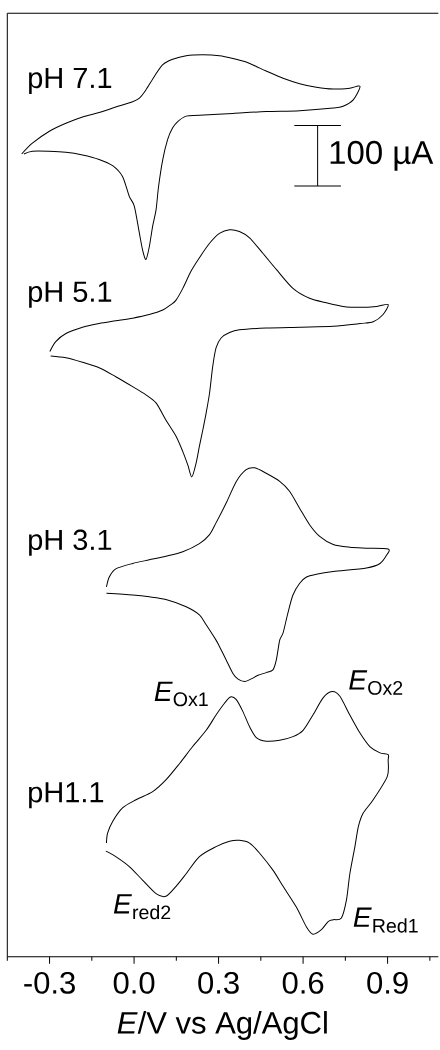  I want to click on x-tick-label: 0.6, so click(303, 982).